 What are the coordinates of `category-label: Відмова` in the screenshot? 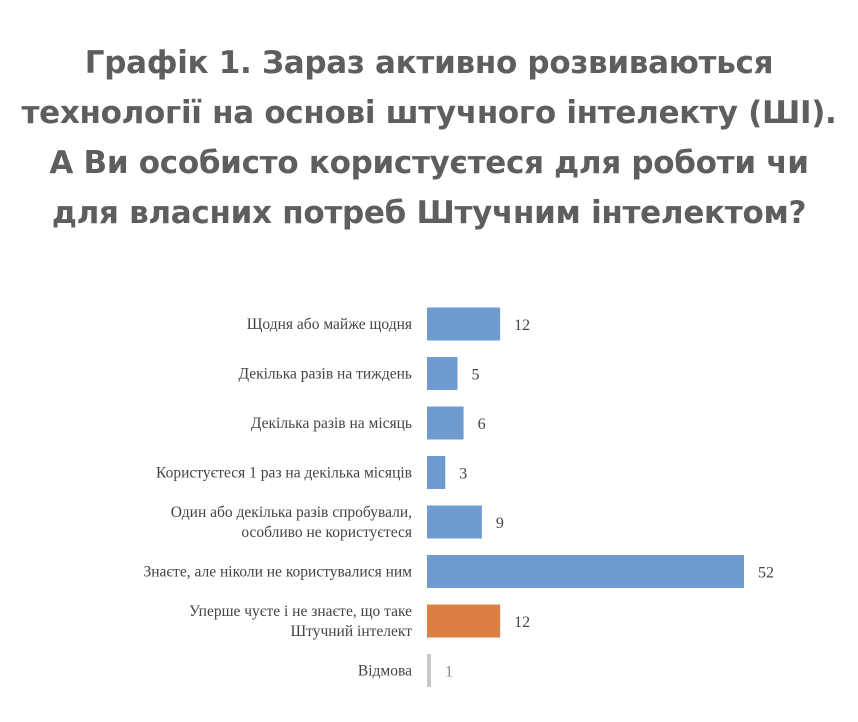 It's located at (385, 671).